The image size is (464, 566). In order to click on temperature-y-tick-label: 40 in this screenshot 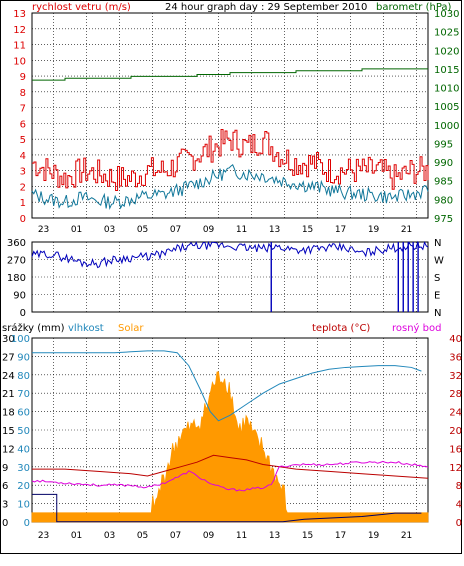, I will do `click(455, 339)`.